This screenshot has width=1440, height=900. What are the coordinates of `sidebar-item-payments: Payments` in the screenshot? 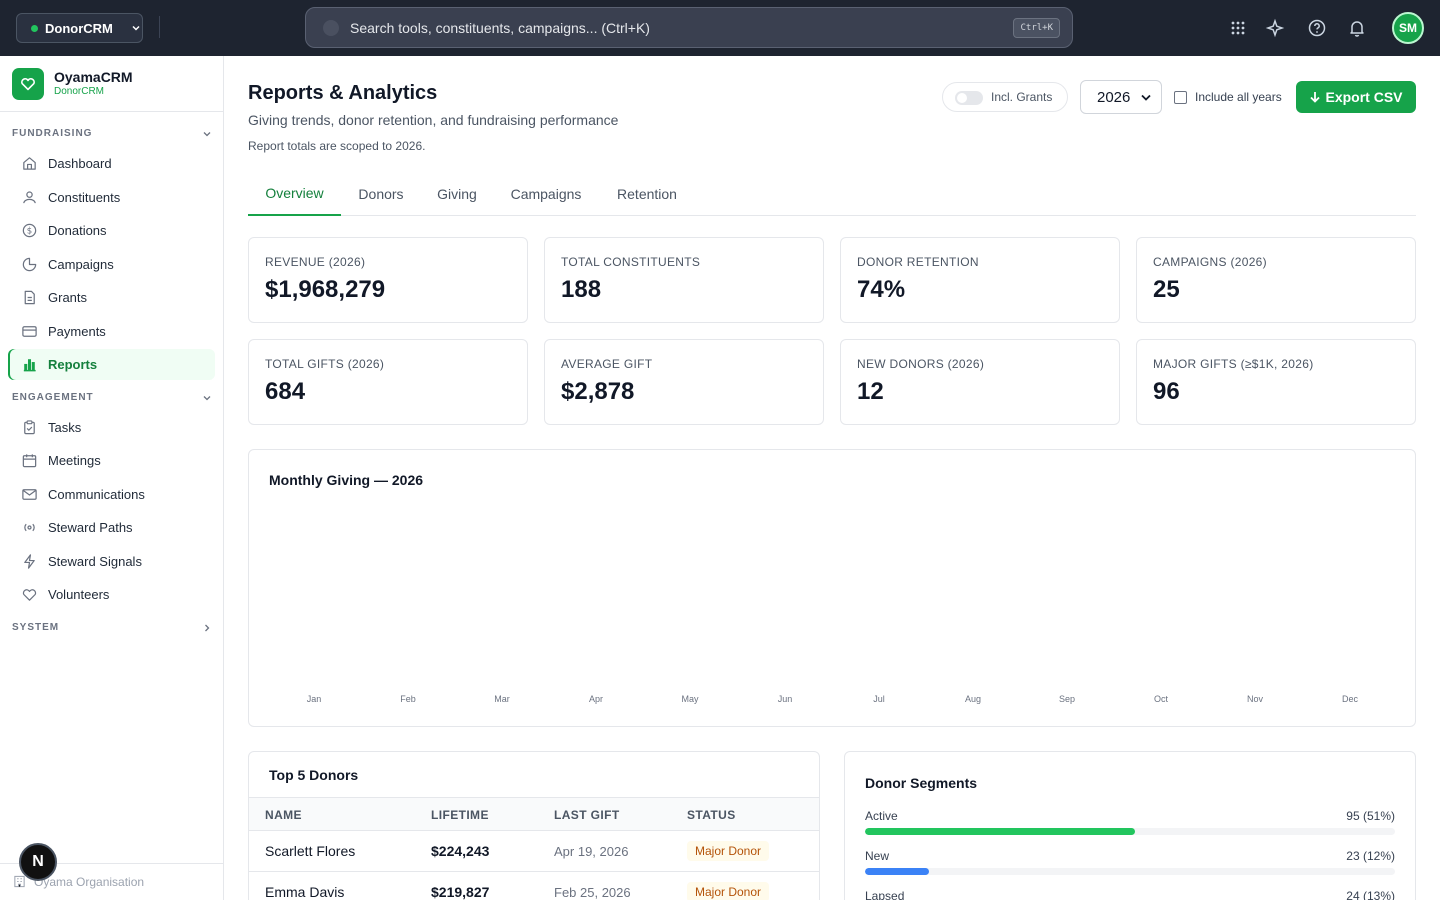 It's located at (111, 331).